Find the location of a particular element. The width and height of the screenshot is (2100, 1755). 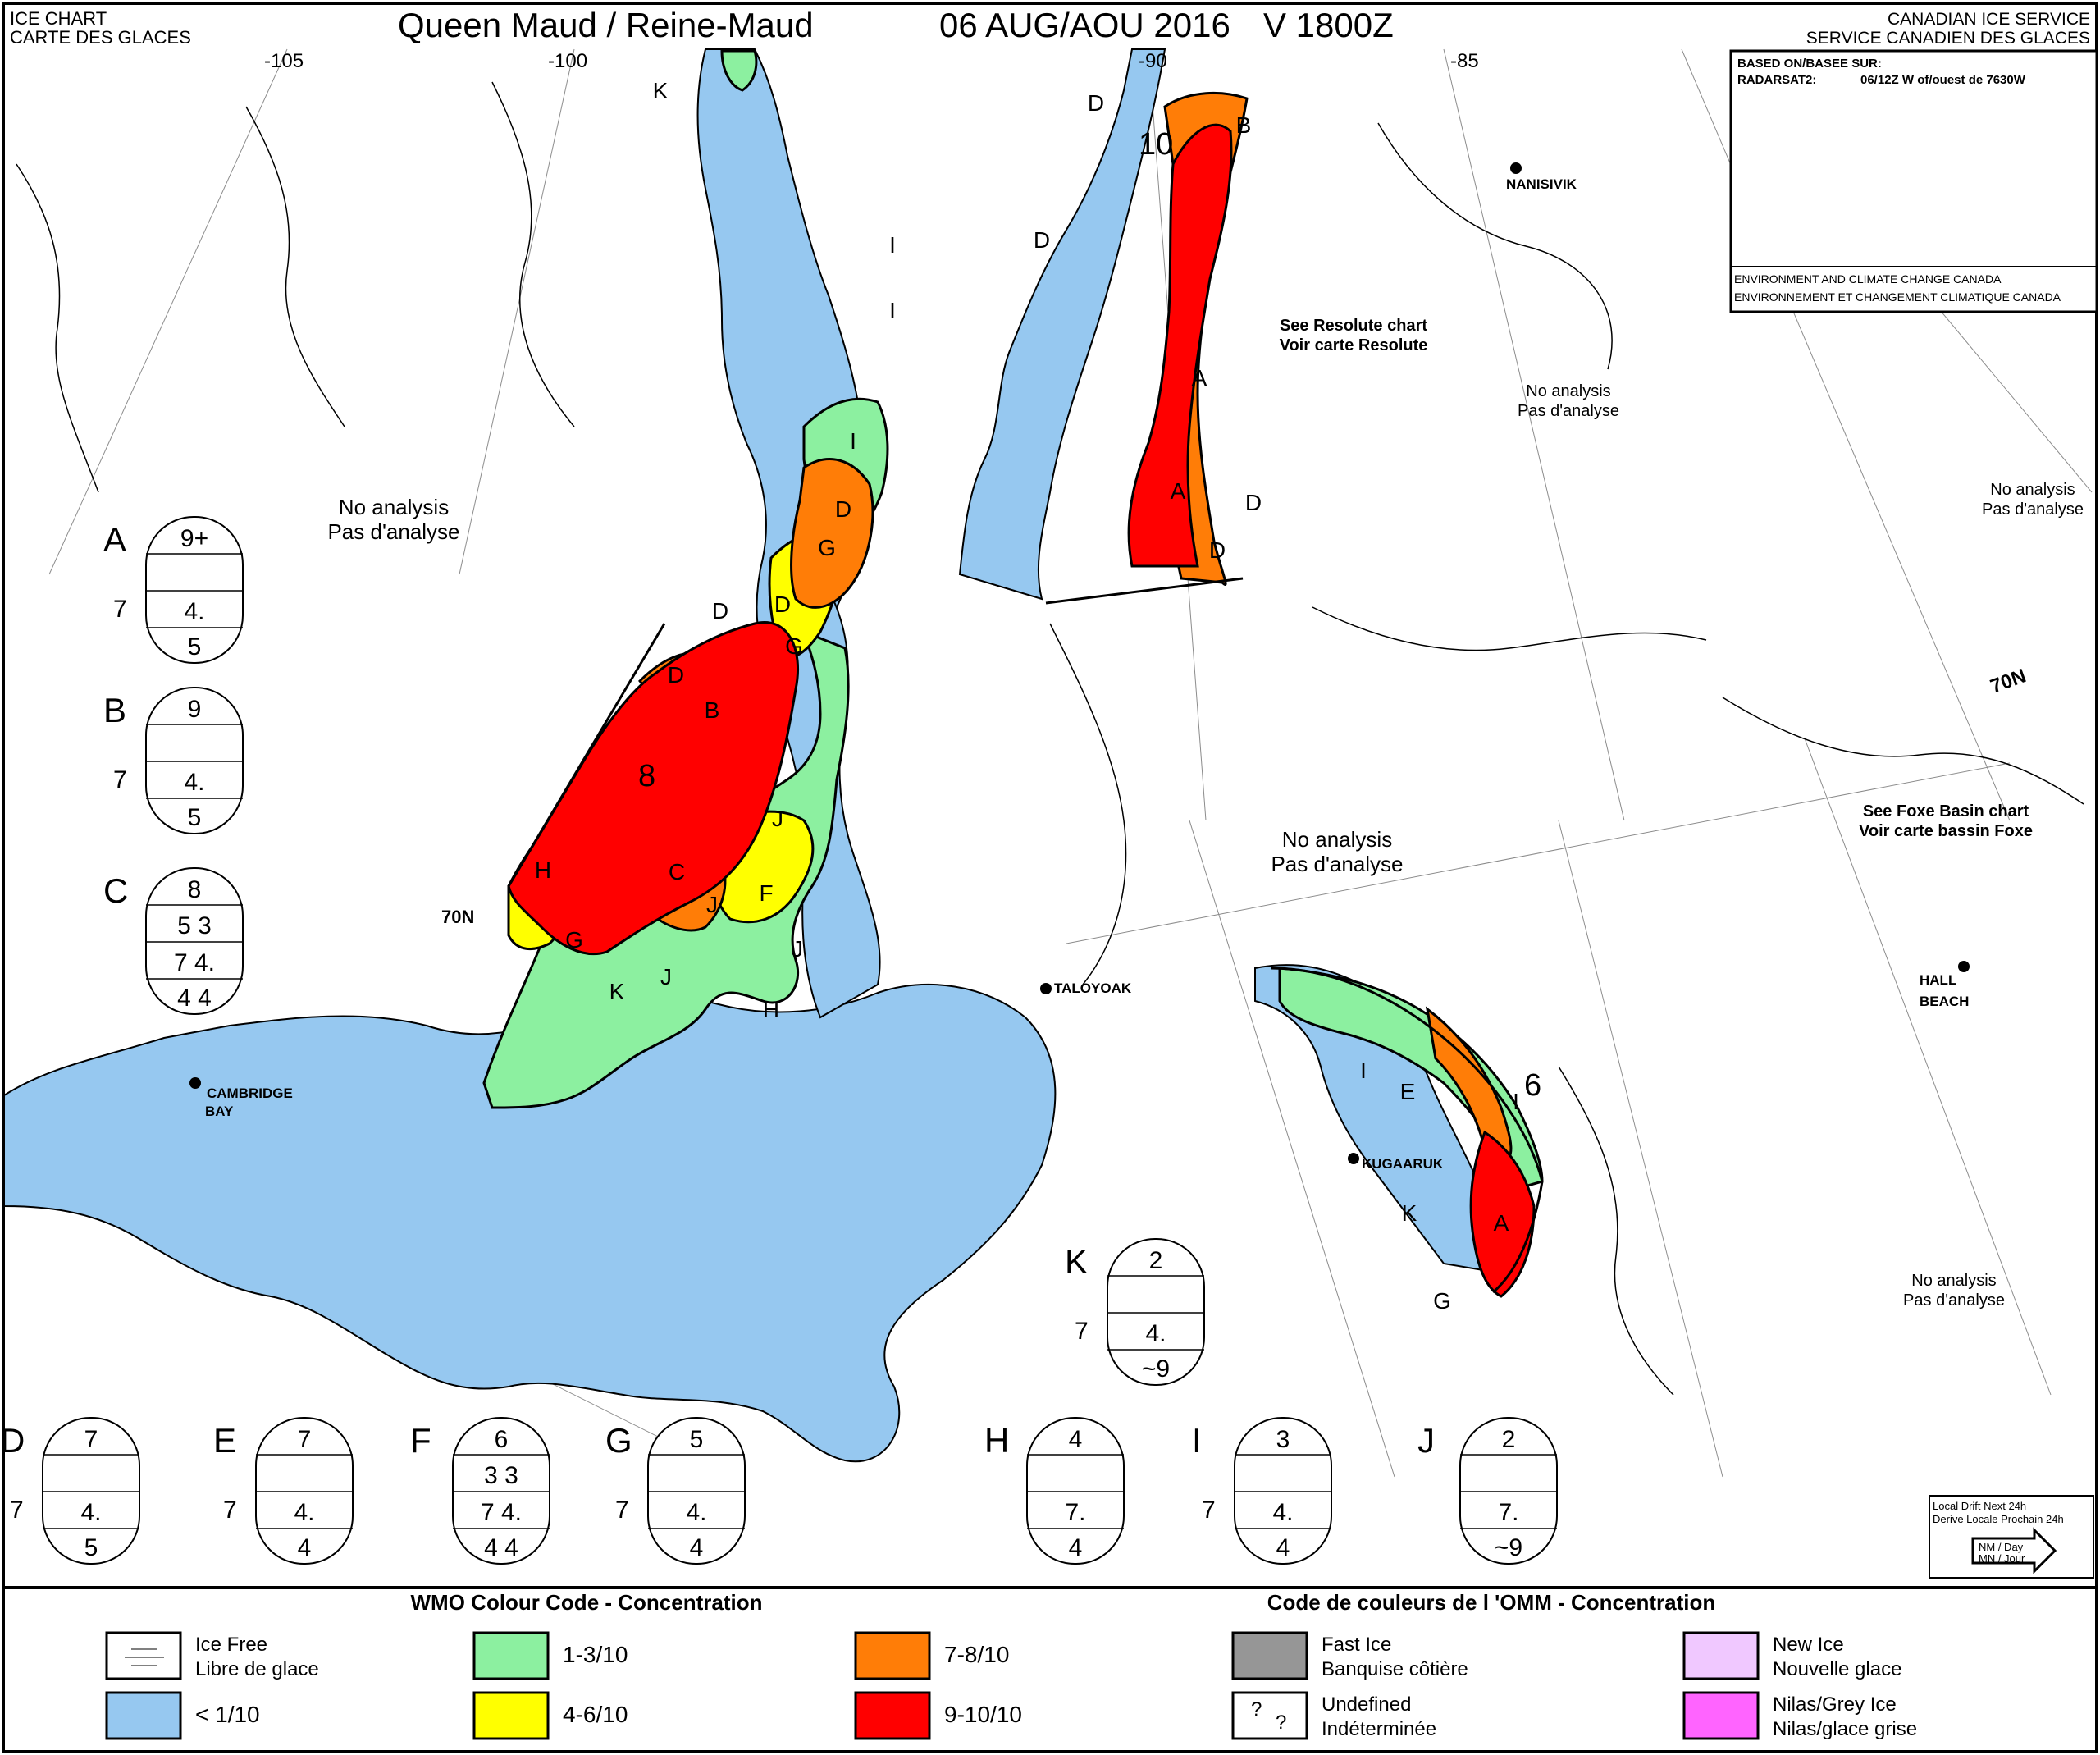

egg-partial: 5 3 is located at coordinates (194, 926).